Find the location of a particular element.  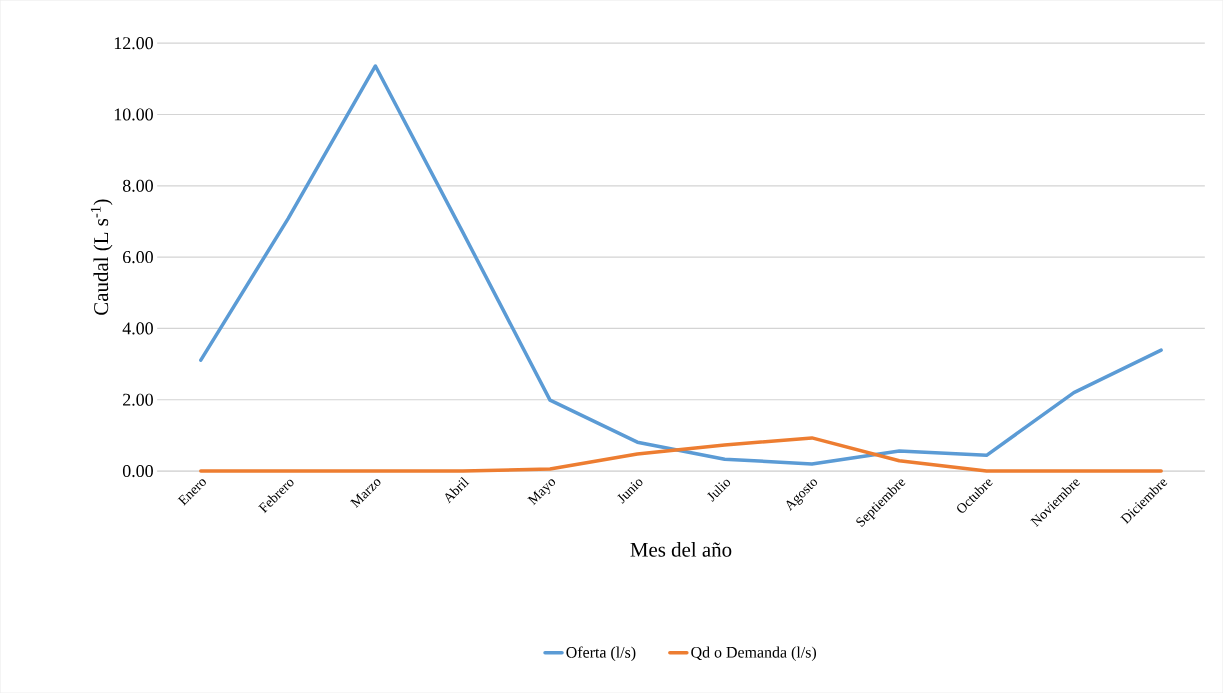

y-tick-label: 12.00 is located at coordinates (133, 43).